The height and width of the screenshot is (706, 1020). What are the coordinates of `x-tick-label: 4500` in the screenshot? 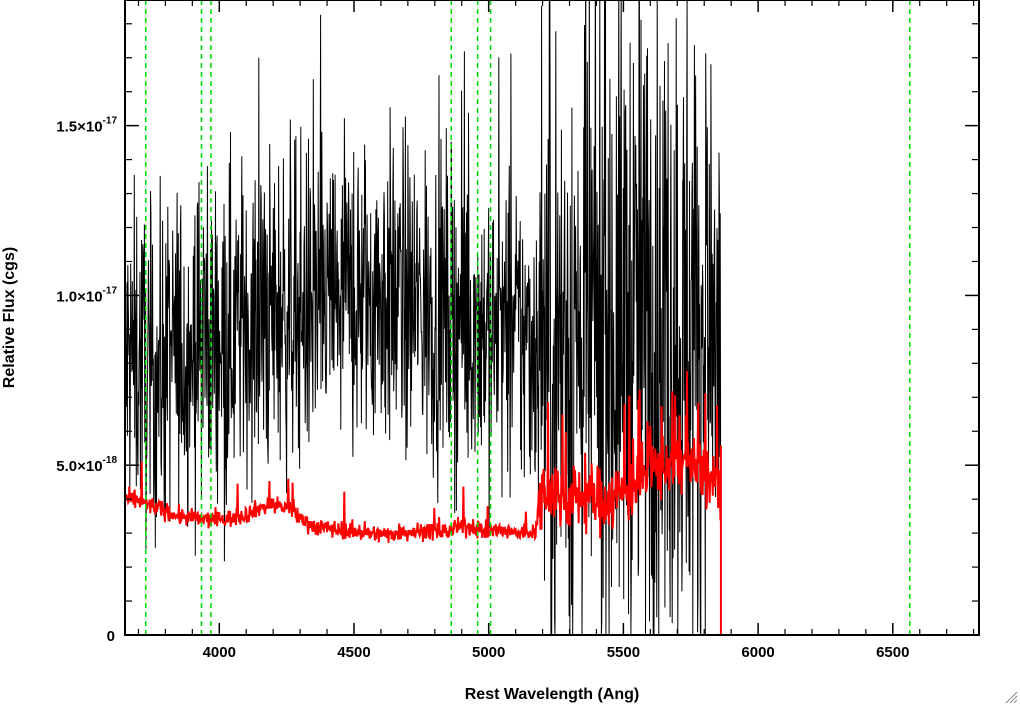 It's located at (353, 652).